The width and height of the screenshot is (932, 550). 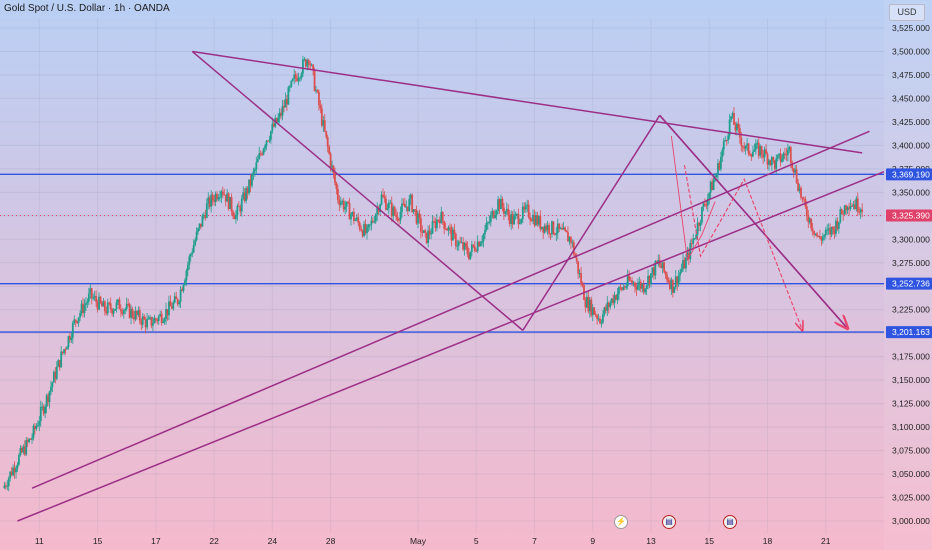 I want to click on price-axis-bg, so click(x=908, y=275).